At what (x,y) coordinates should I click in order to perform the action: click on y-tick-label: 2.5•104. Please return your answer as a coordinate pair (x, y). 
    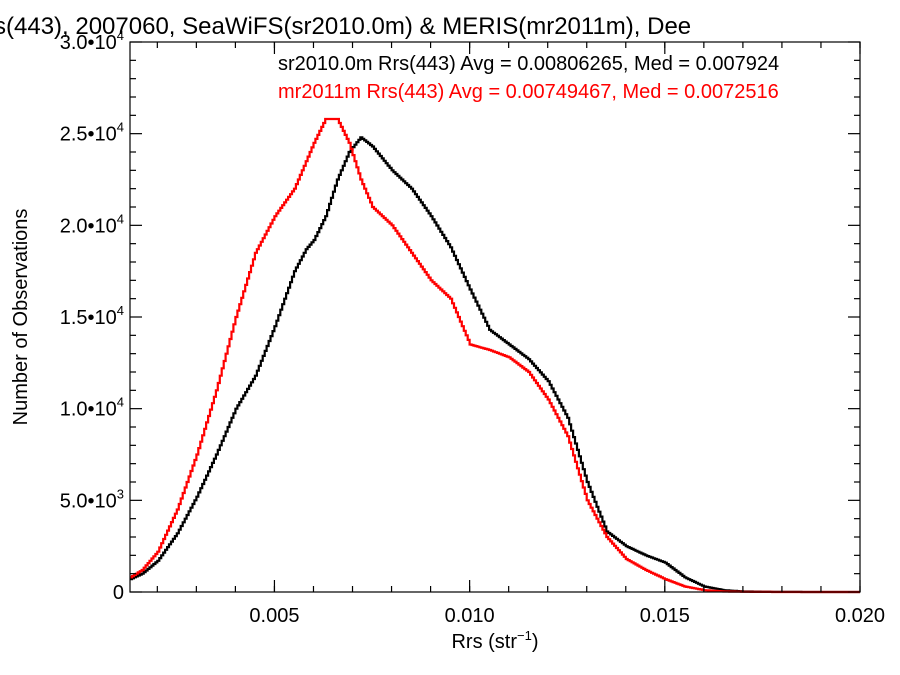
    Looking at the image, I should click on (92, 133).